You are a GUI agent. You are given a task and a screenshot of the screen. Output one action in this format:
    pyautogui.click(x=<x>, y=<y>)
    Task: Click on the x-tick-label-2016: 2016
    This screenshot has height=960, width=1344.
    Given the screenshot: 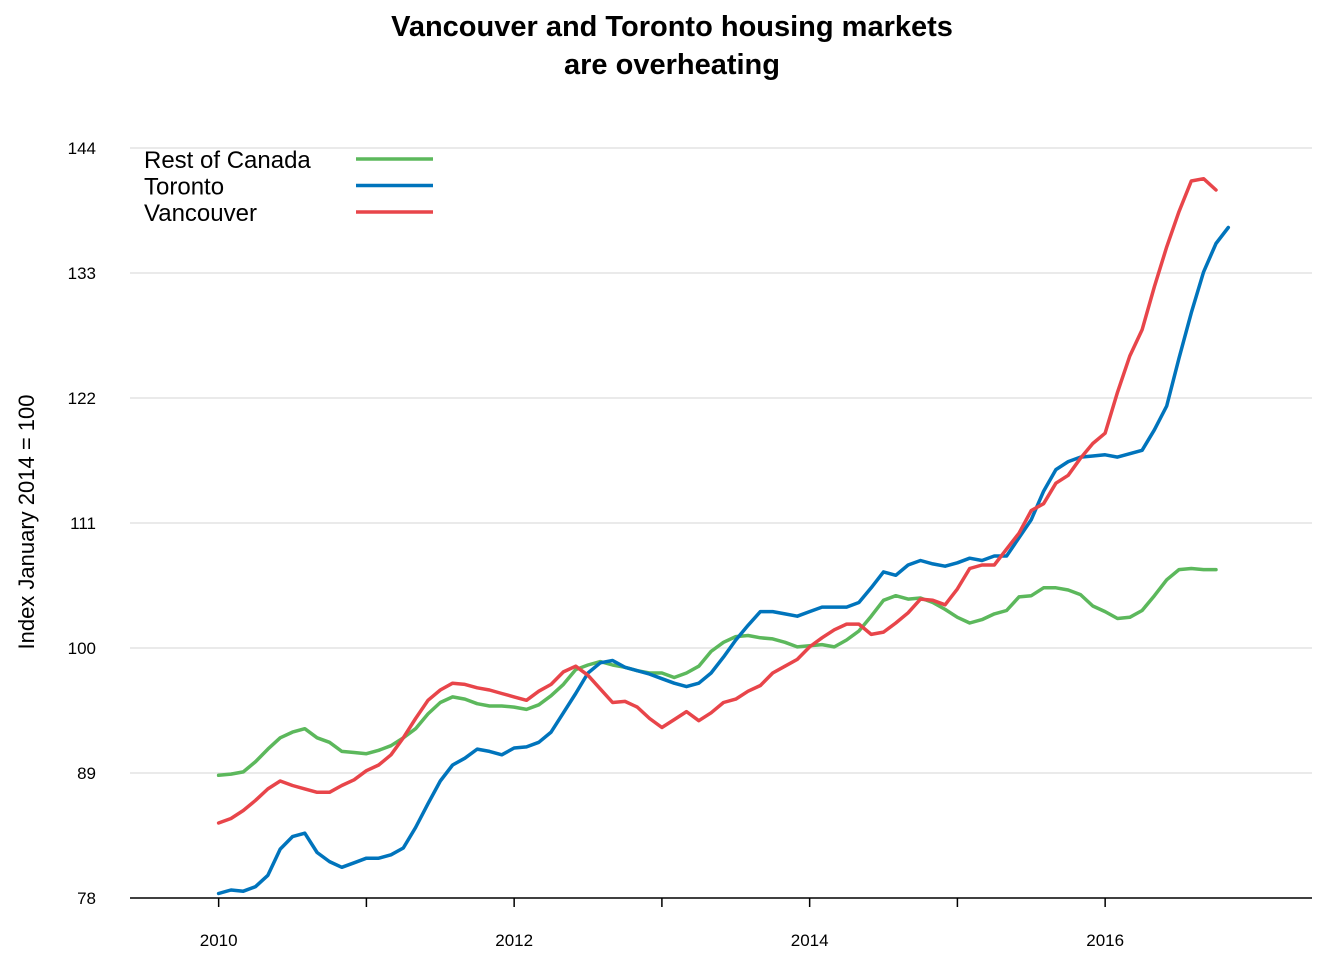 What is the action you would take?
    pyautogui.click(x=1105, y=940)
    